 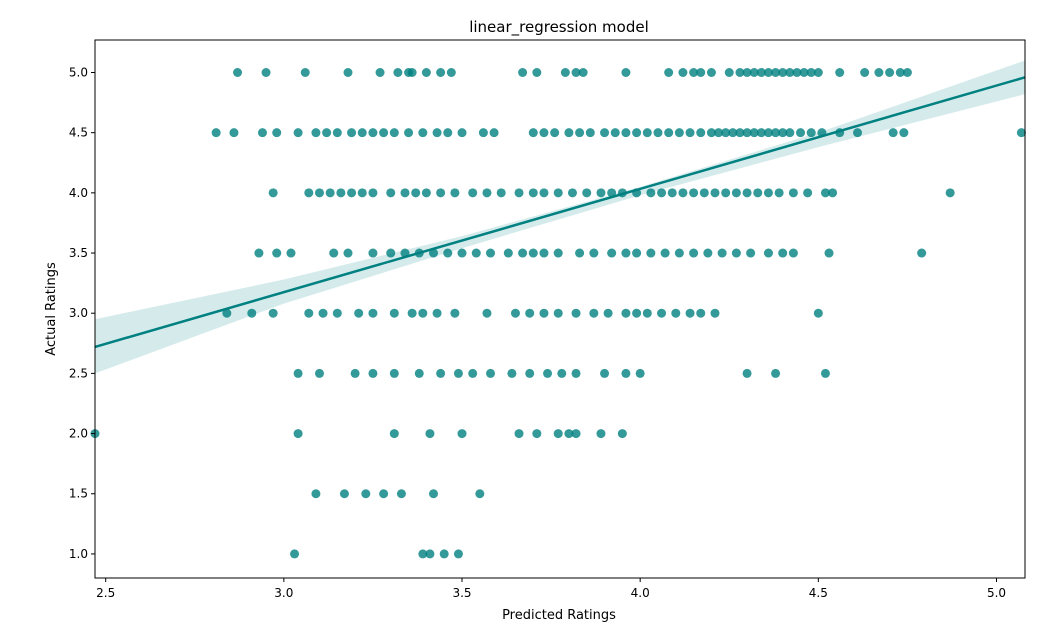 I want to click on y-tick-label: 3.5, so click(x=78, y=253).